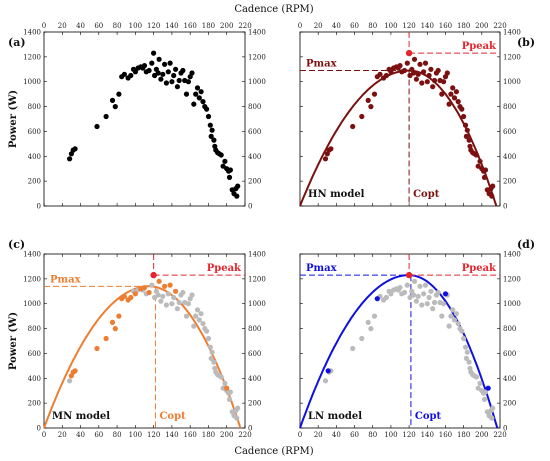  What do you see at coordinates (254, 157) in the screenshot?
I see `y-tick-label: 400` at bounding box center [254, 157].